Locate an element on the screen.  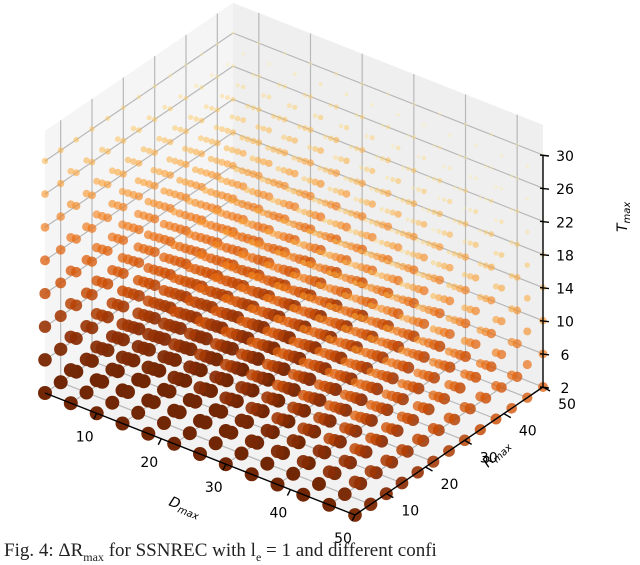
z-tick-label: 30 is located at coordinates (565, 157).